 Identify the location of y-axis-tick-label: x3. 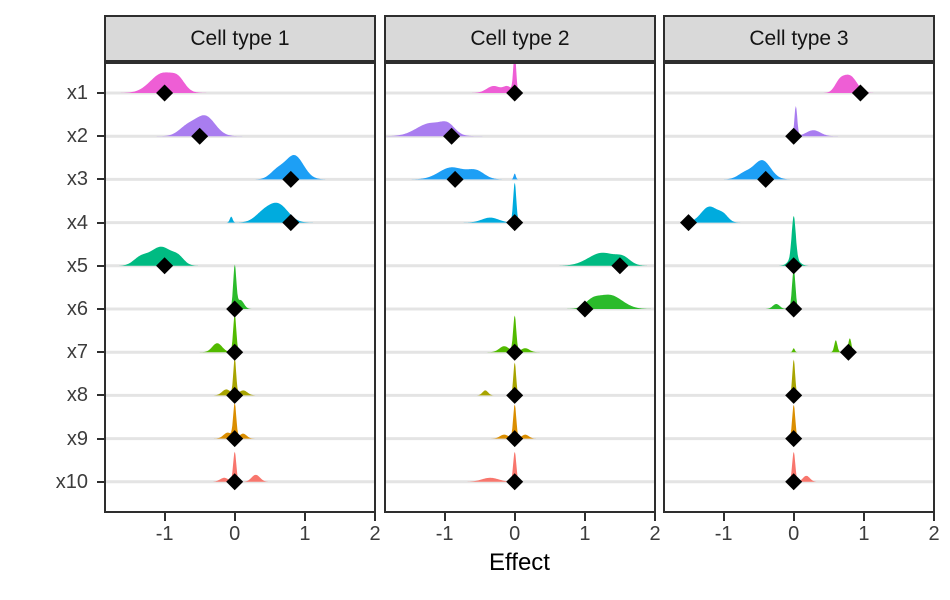
(77, 179).